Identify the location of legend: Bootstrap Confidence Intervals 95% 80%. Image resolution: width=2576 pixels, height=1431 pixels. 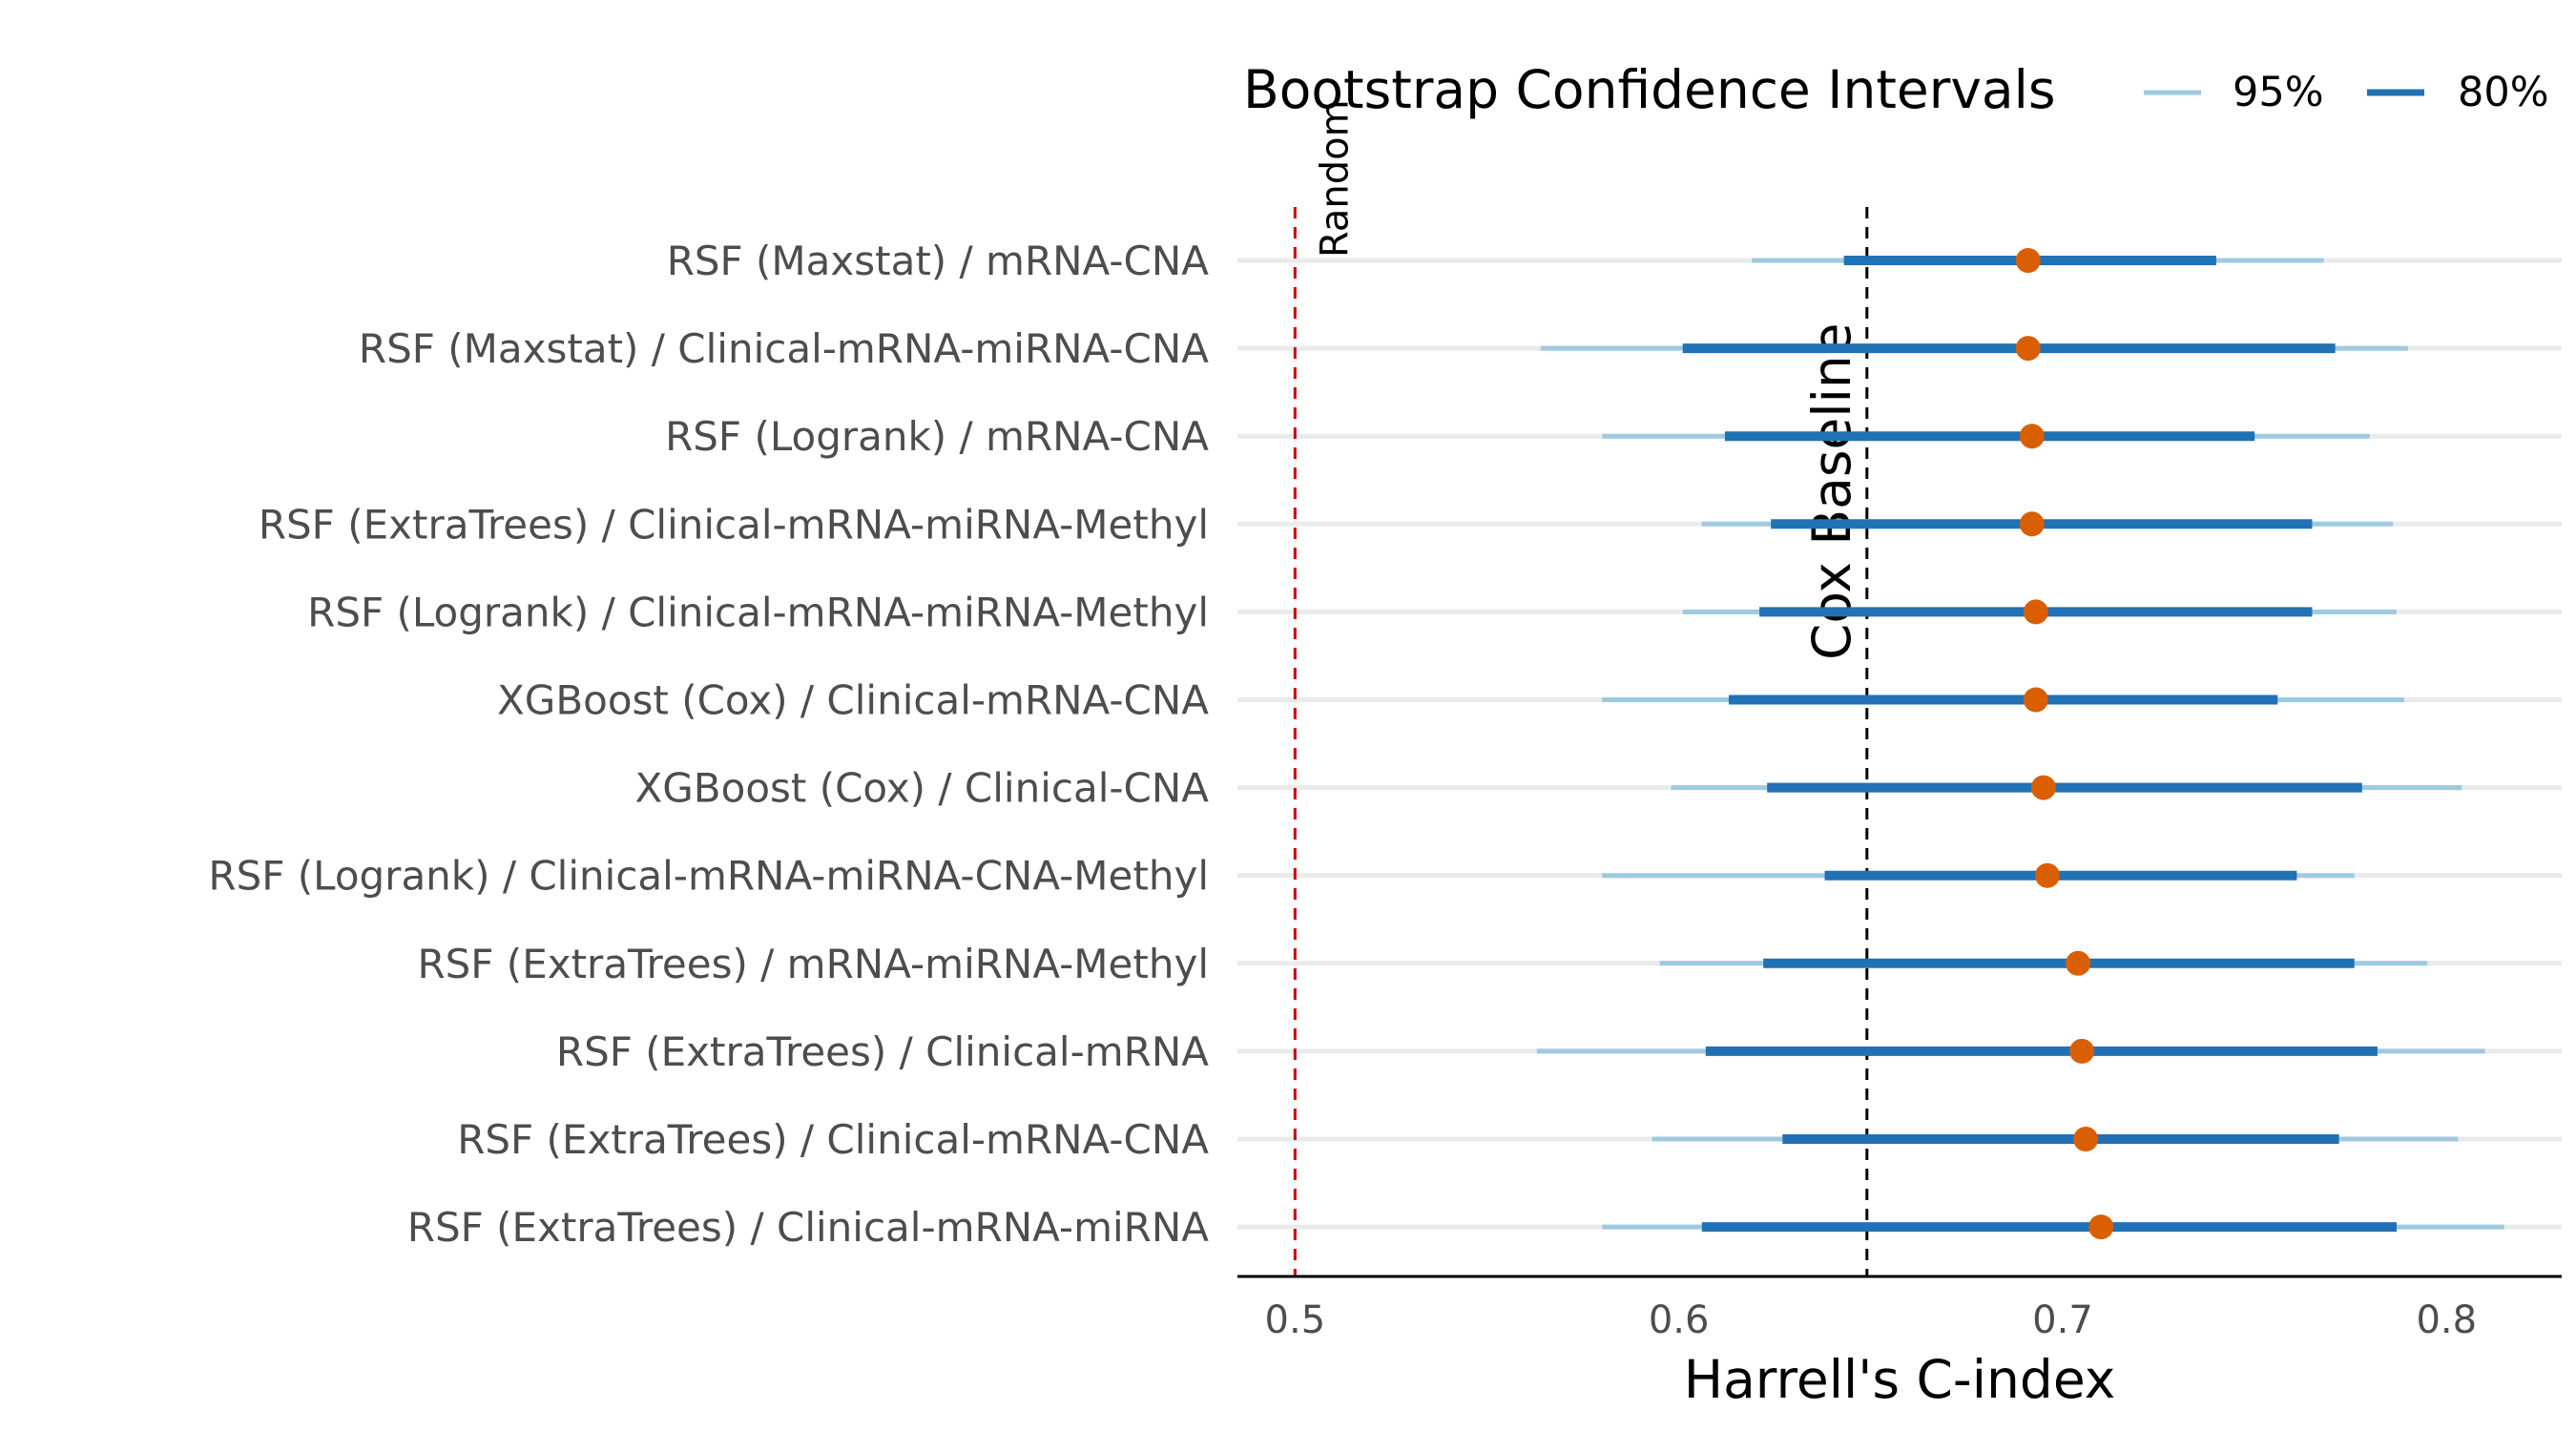
(1896, 89).